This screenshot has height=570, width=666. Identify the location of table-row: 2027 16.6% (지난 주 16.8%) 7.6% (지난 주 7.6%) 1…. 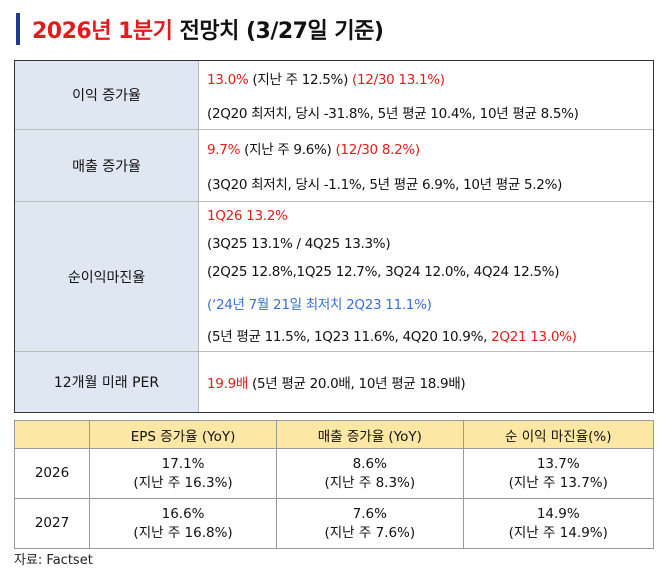
(334, 523).